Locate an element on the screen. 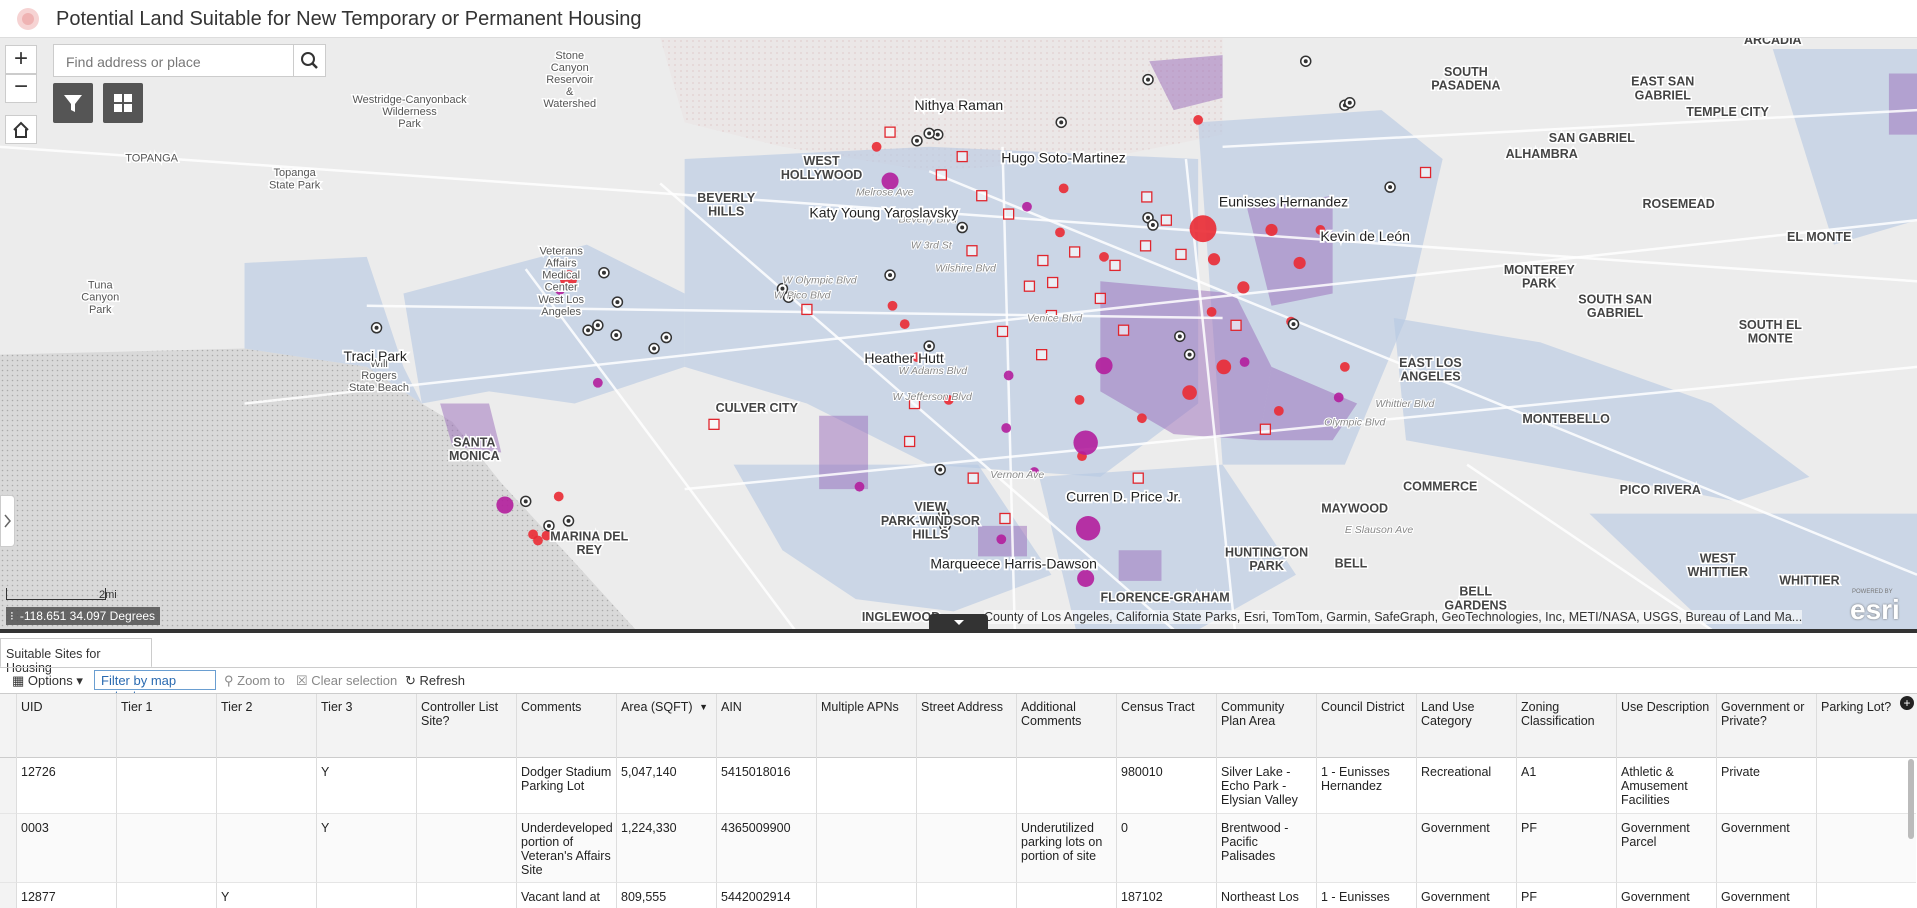 This screenshot has width=1917, height=908. label-line: FLORENCE-GRAHAM is located at coordinates (1165, 598).